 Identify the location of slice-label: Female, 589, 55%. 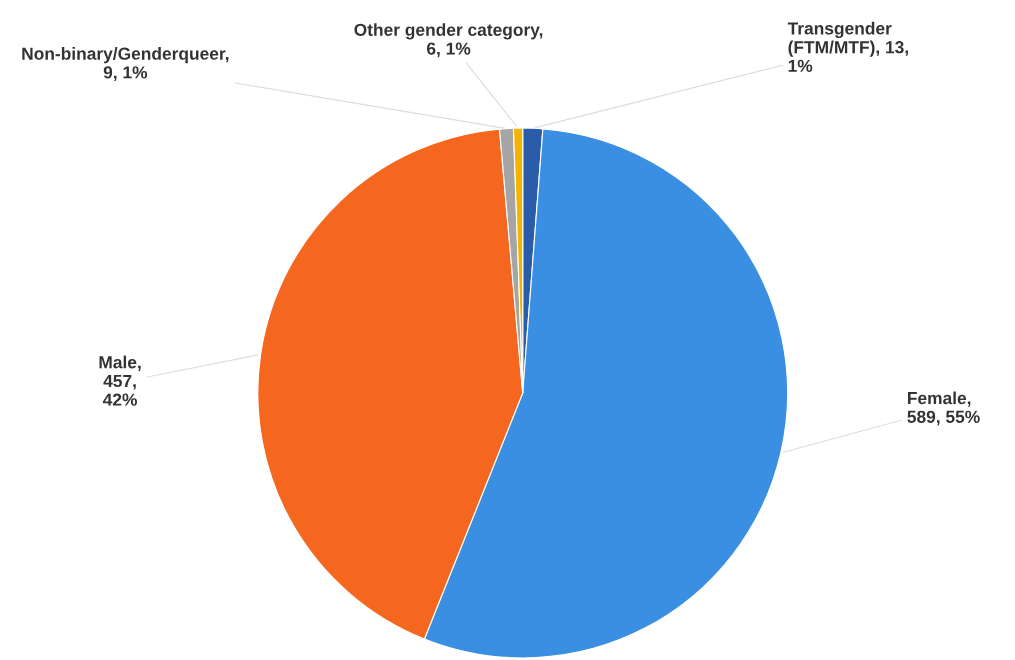
(943, 408).